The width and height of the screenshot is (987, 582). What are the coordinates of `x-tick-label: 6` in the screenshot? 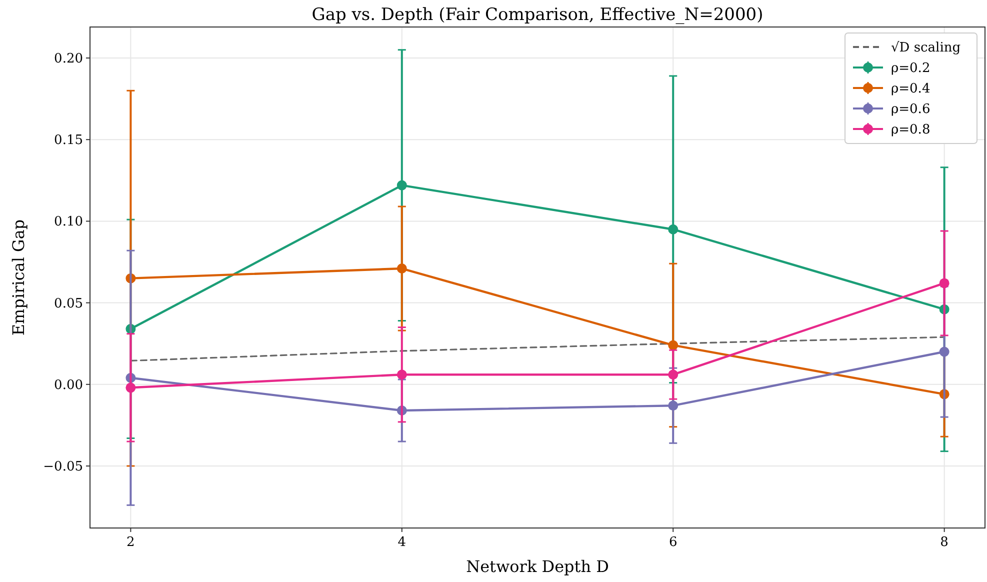 It's located at (673, 542).